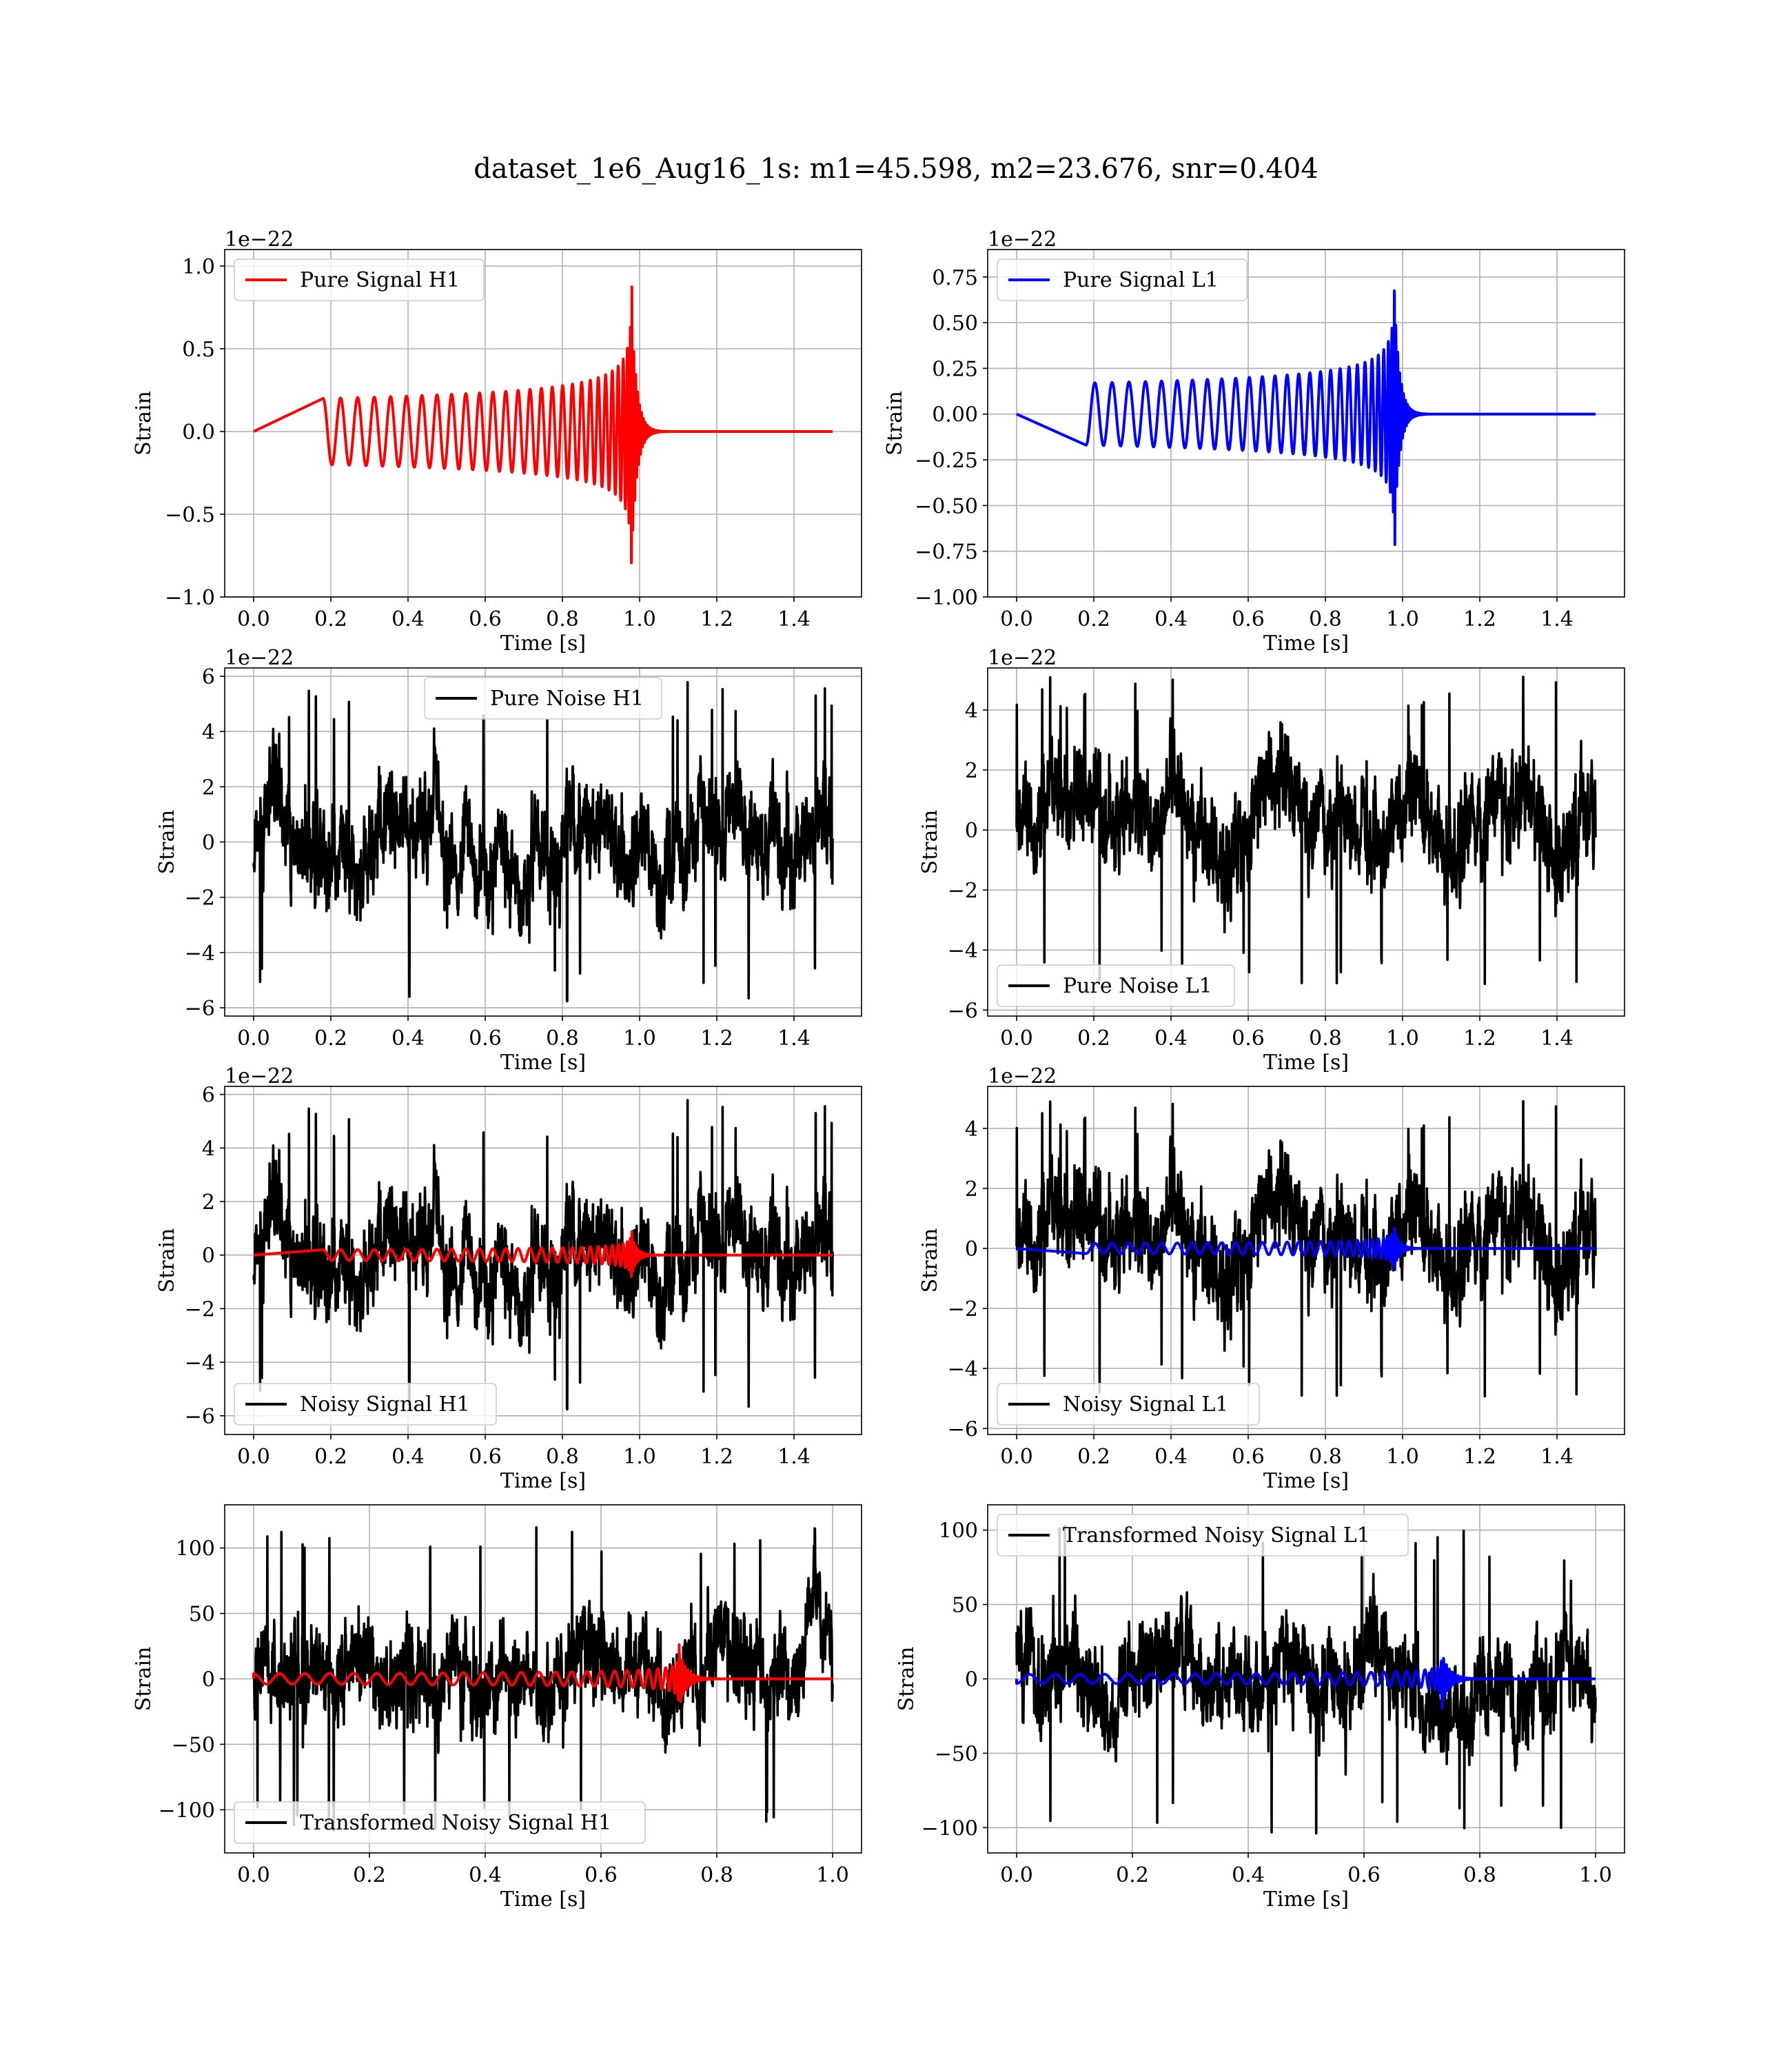 This screenshot has width=1792, height=2068. Describe the element at coordinates (198, 432) in the screenshot. I see `y-tick-label: 0.0` at that location.